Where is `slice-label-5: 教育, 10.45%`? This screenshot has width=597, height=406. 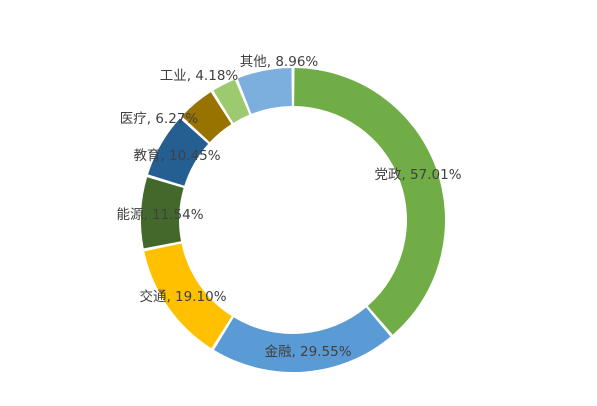 slice-label-5: 教育, 10.45% is located at coordinates (176, 156).